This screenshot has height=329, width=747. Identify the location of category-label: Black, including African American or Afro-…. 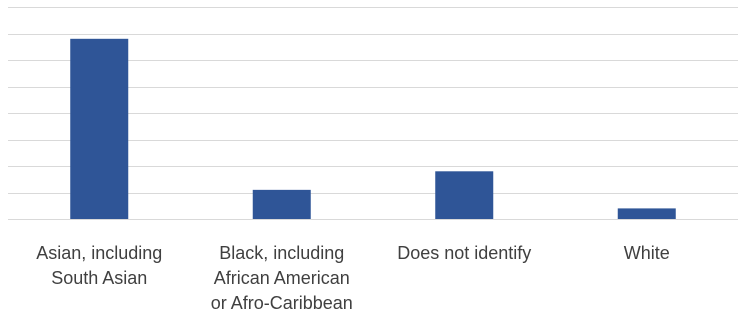
(282, 278).